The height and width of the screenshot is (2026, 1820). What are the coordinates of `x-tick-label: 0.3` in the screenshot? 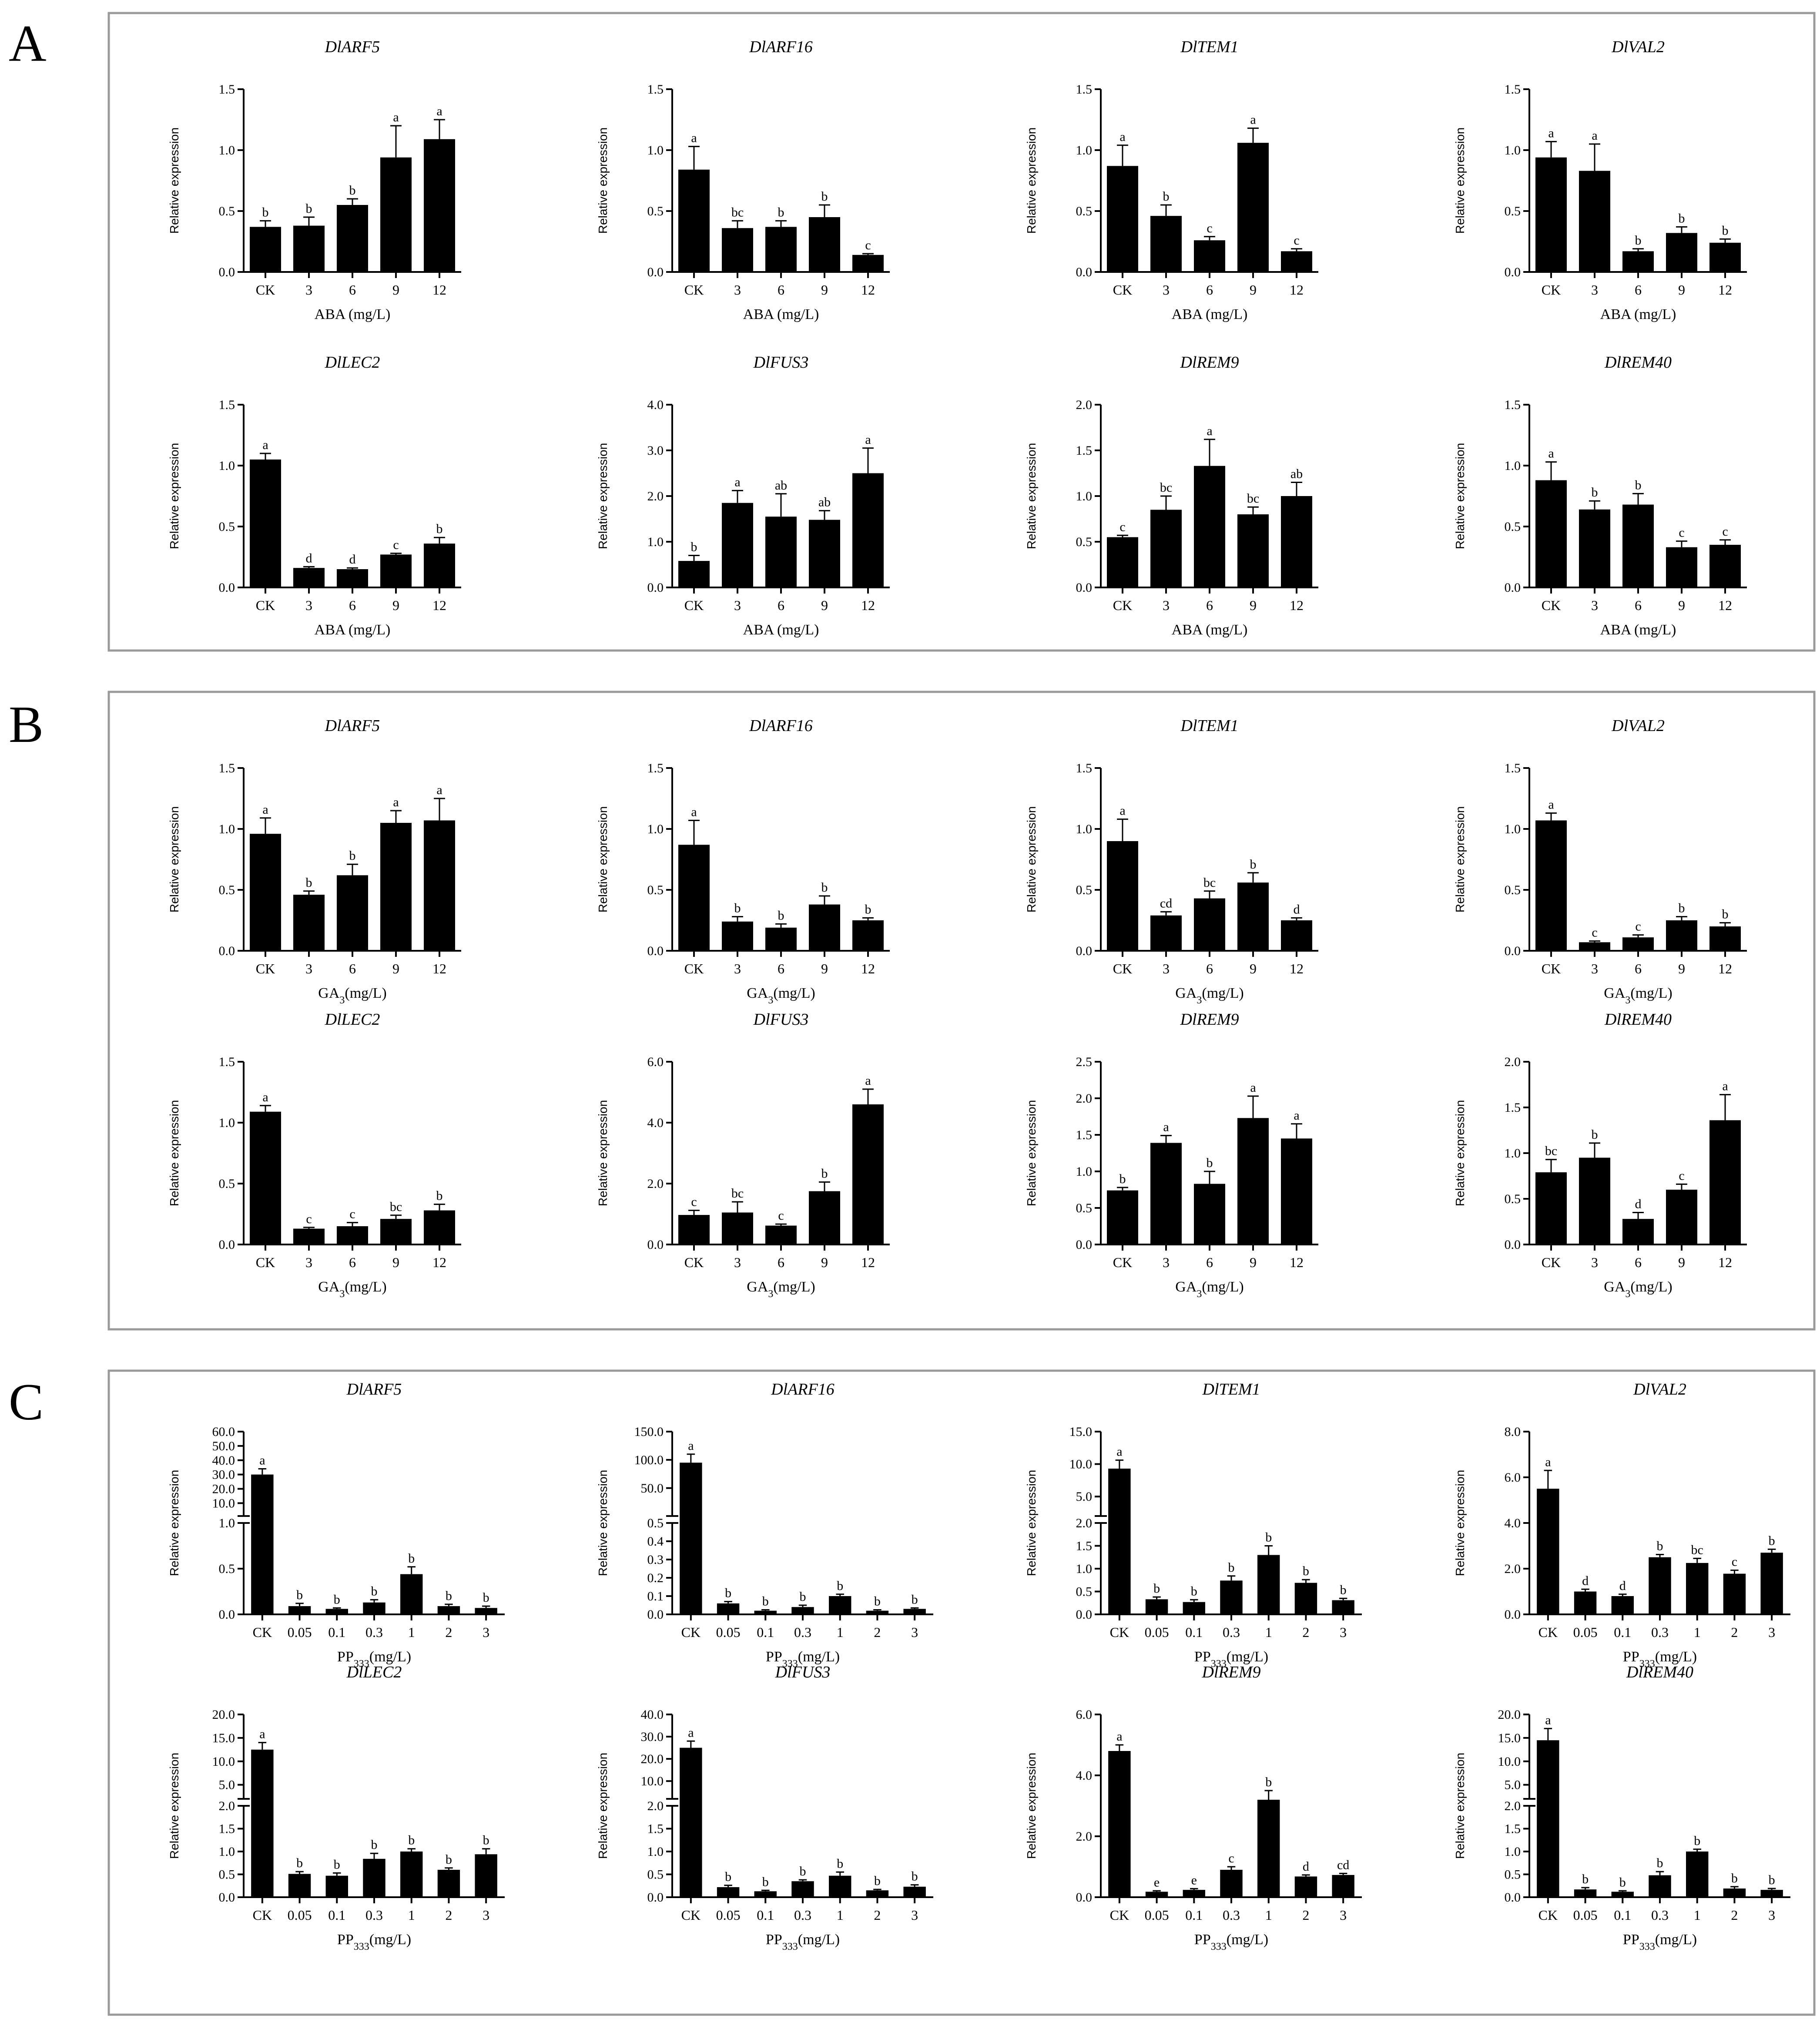 It's located at (1231, 1915).